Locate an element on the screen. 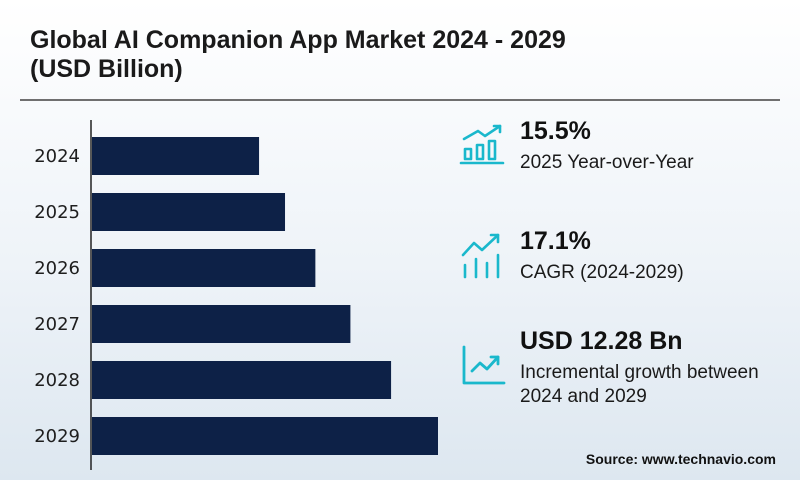 Image resolution: width=800 pixels, height=480 pixels. y-tick-label-2029: 2029 is located at coordinates (57, 436).